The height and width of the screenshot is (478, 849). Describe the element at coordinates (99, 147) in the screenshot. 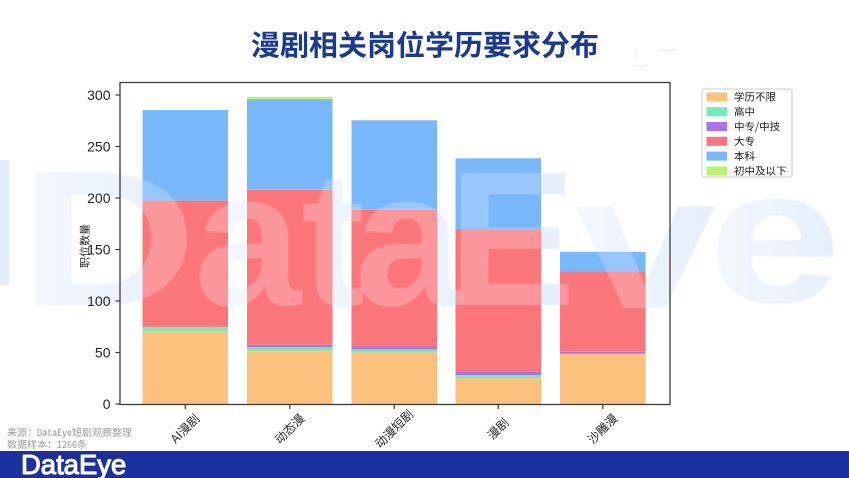

I see `svg-text: 250` at that location.